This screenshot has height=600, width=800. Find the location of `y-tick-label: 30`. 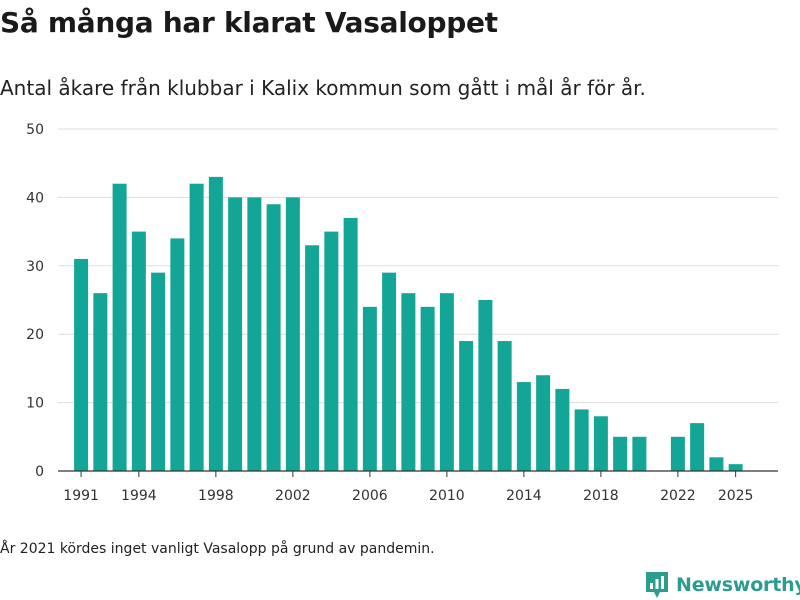

y-tick-label: 30 is located at coordinates (35, 267).